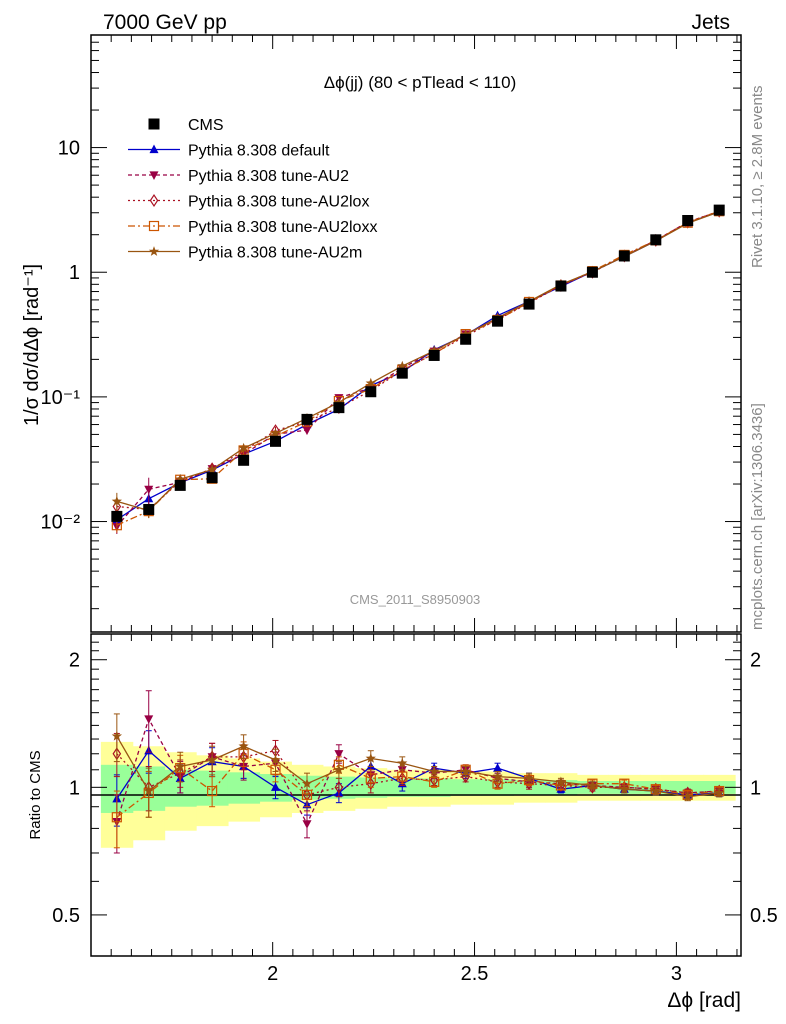  I want to click on legend-label: Pythia 8.308 tune-AU2m, so click(275, 253).